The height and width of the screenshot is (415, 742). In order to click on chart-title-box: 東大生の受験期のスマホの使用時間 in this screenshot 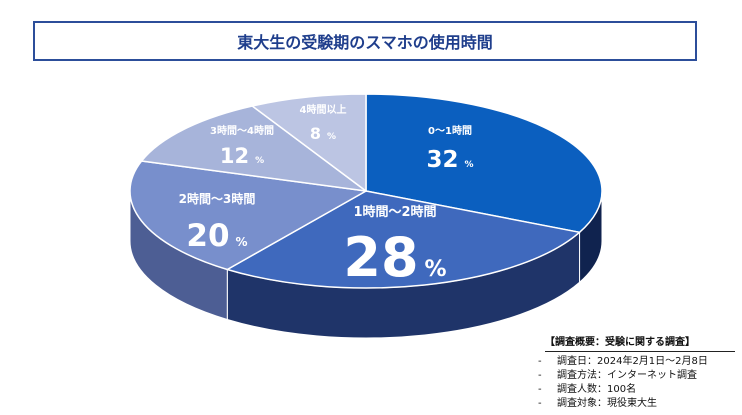, I will do `click(365, 41)`.